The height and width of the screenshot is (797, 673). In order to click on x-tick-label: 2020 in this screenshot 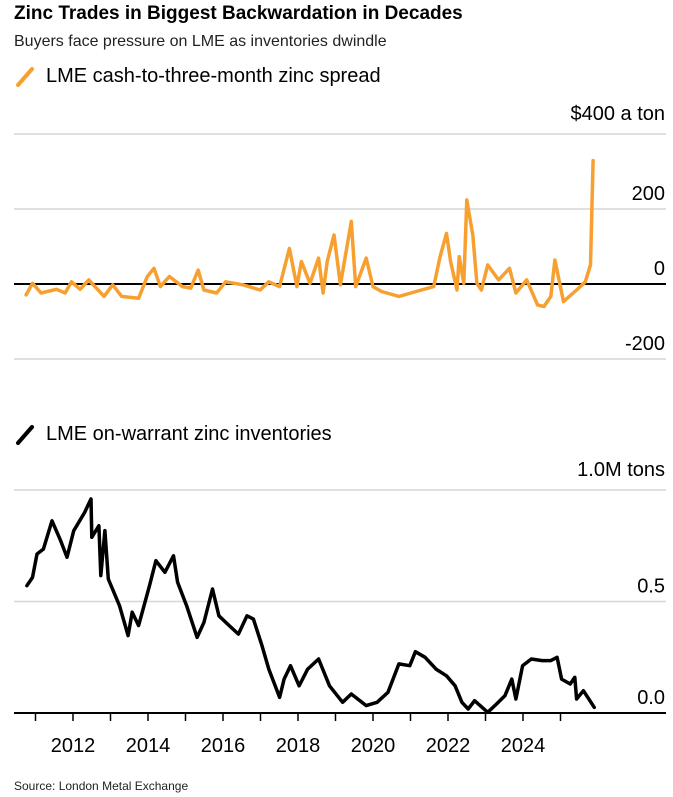, I will do `click(373, 746)`.